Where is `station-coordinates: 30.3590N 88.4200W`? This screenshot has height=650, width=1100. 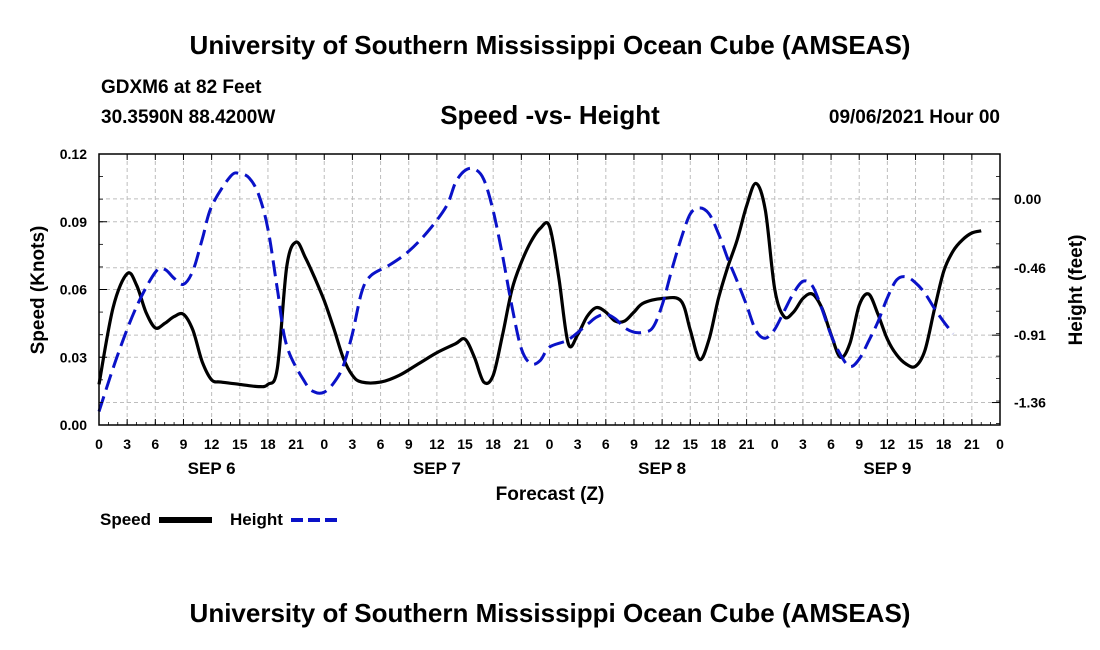
station-coordinates: 30.3590N 88.4200W is located at coordinates (188, 117).